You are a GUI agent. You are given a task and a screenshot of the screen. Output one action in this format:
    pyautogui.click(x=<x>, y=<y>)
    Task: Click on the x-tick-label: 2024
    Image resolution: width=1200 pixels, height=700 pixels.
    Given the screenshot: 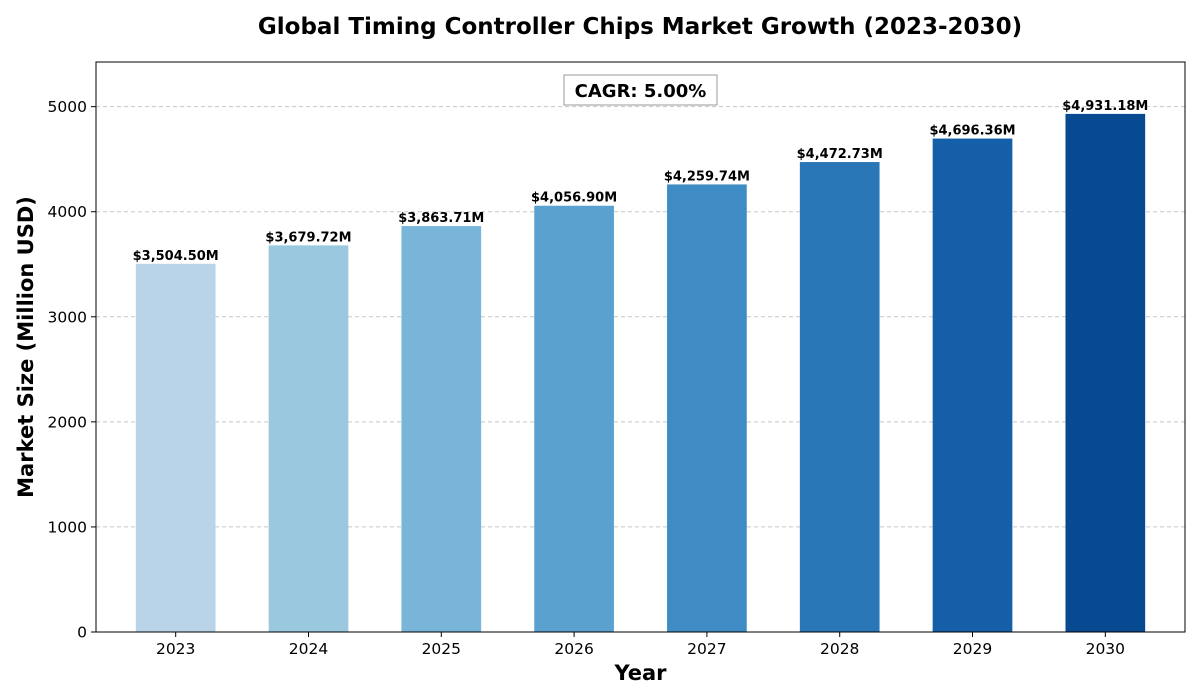 What is the action you would take?
    pyautogui.click(x=308, y=649)
    